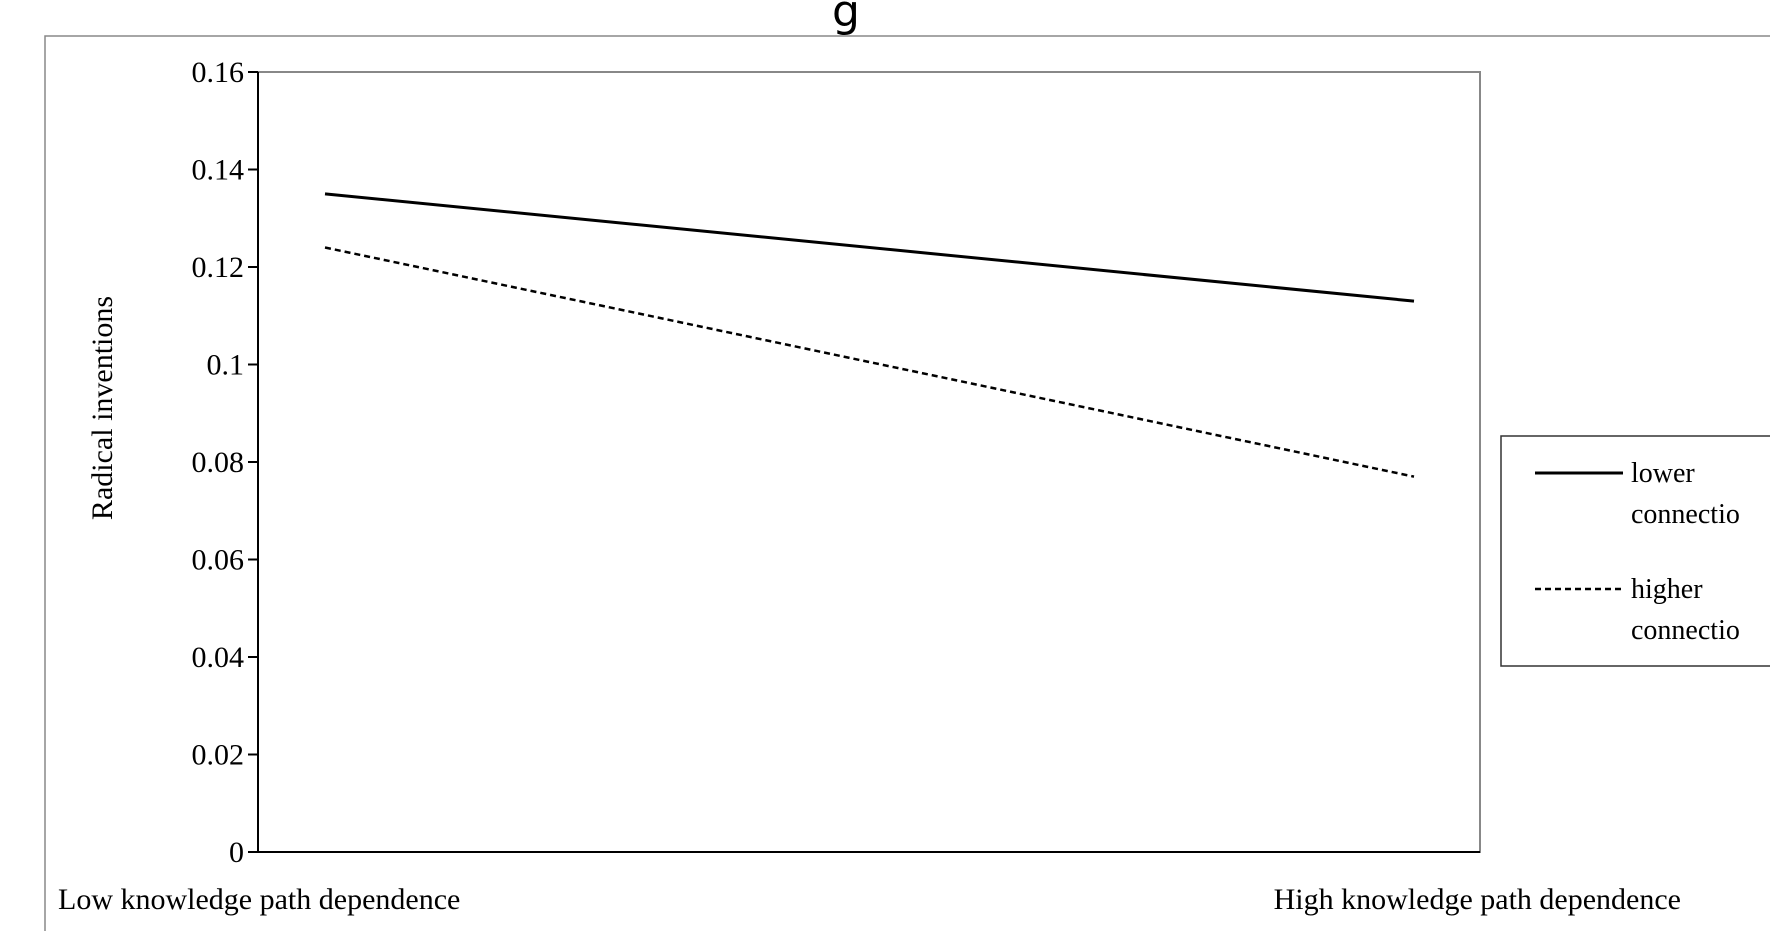  Describe the element at coordinates (846, 18) in the screenshot. I see `clipped-title-fragment: g` at that location.